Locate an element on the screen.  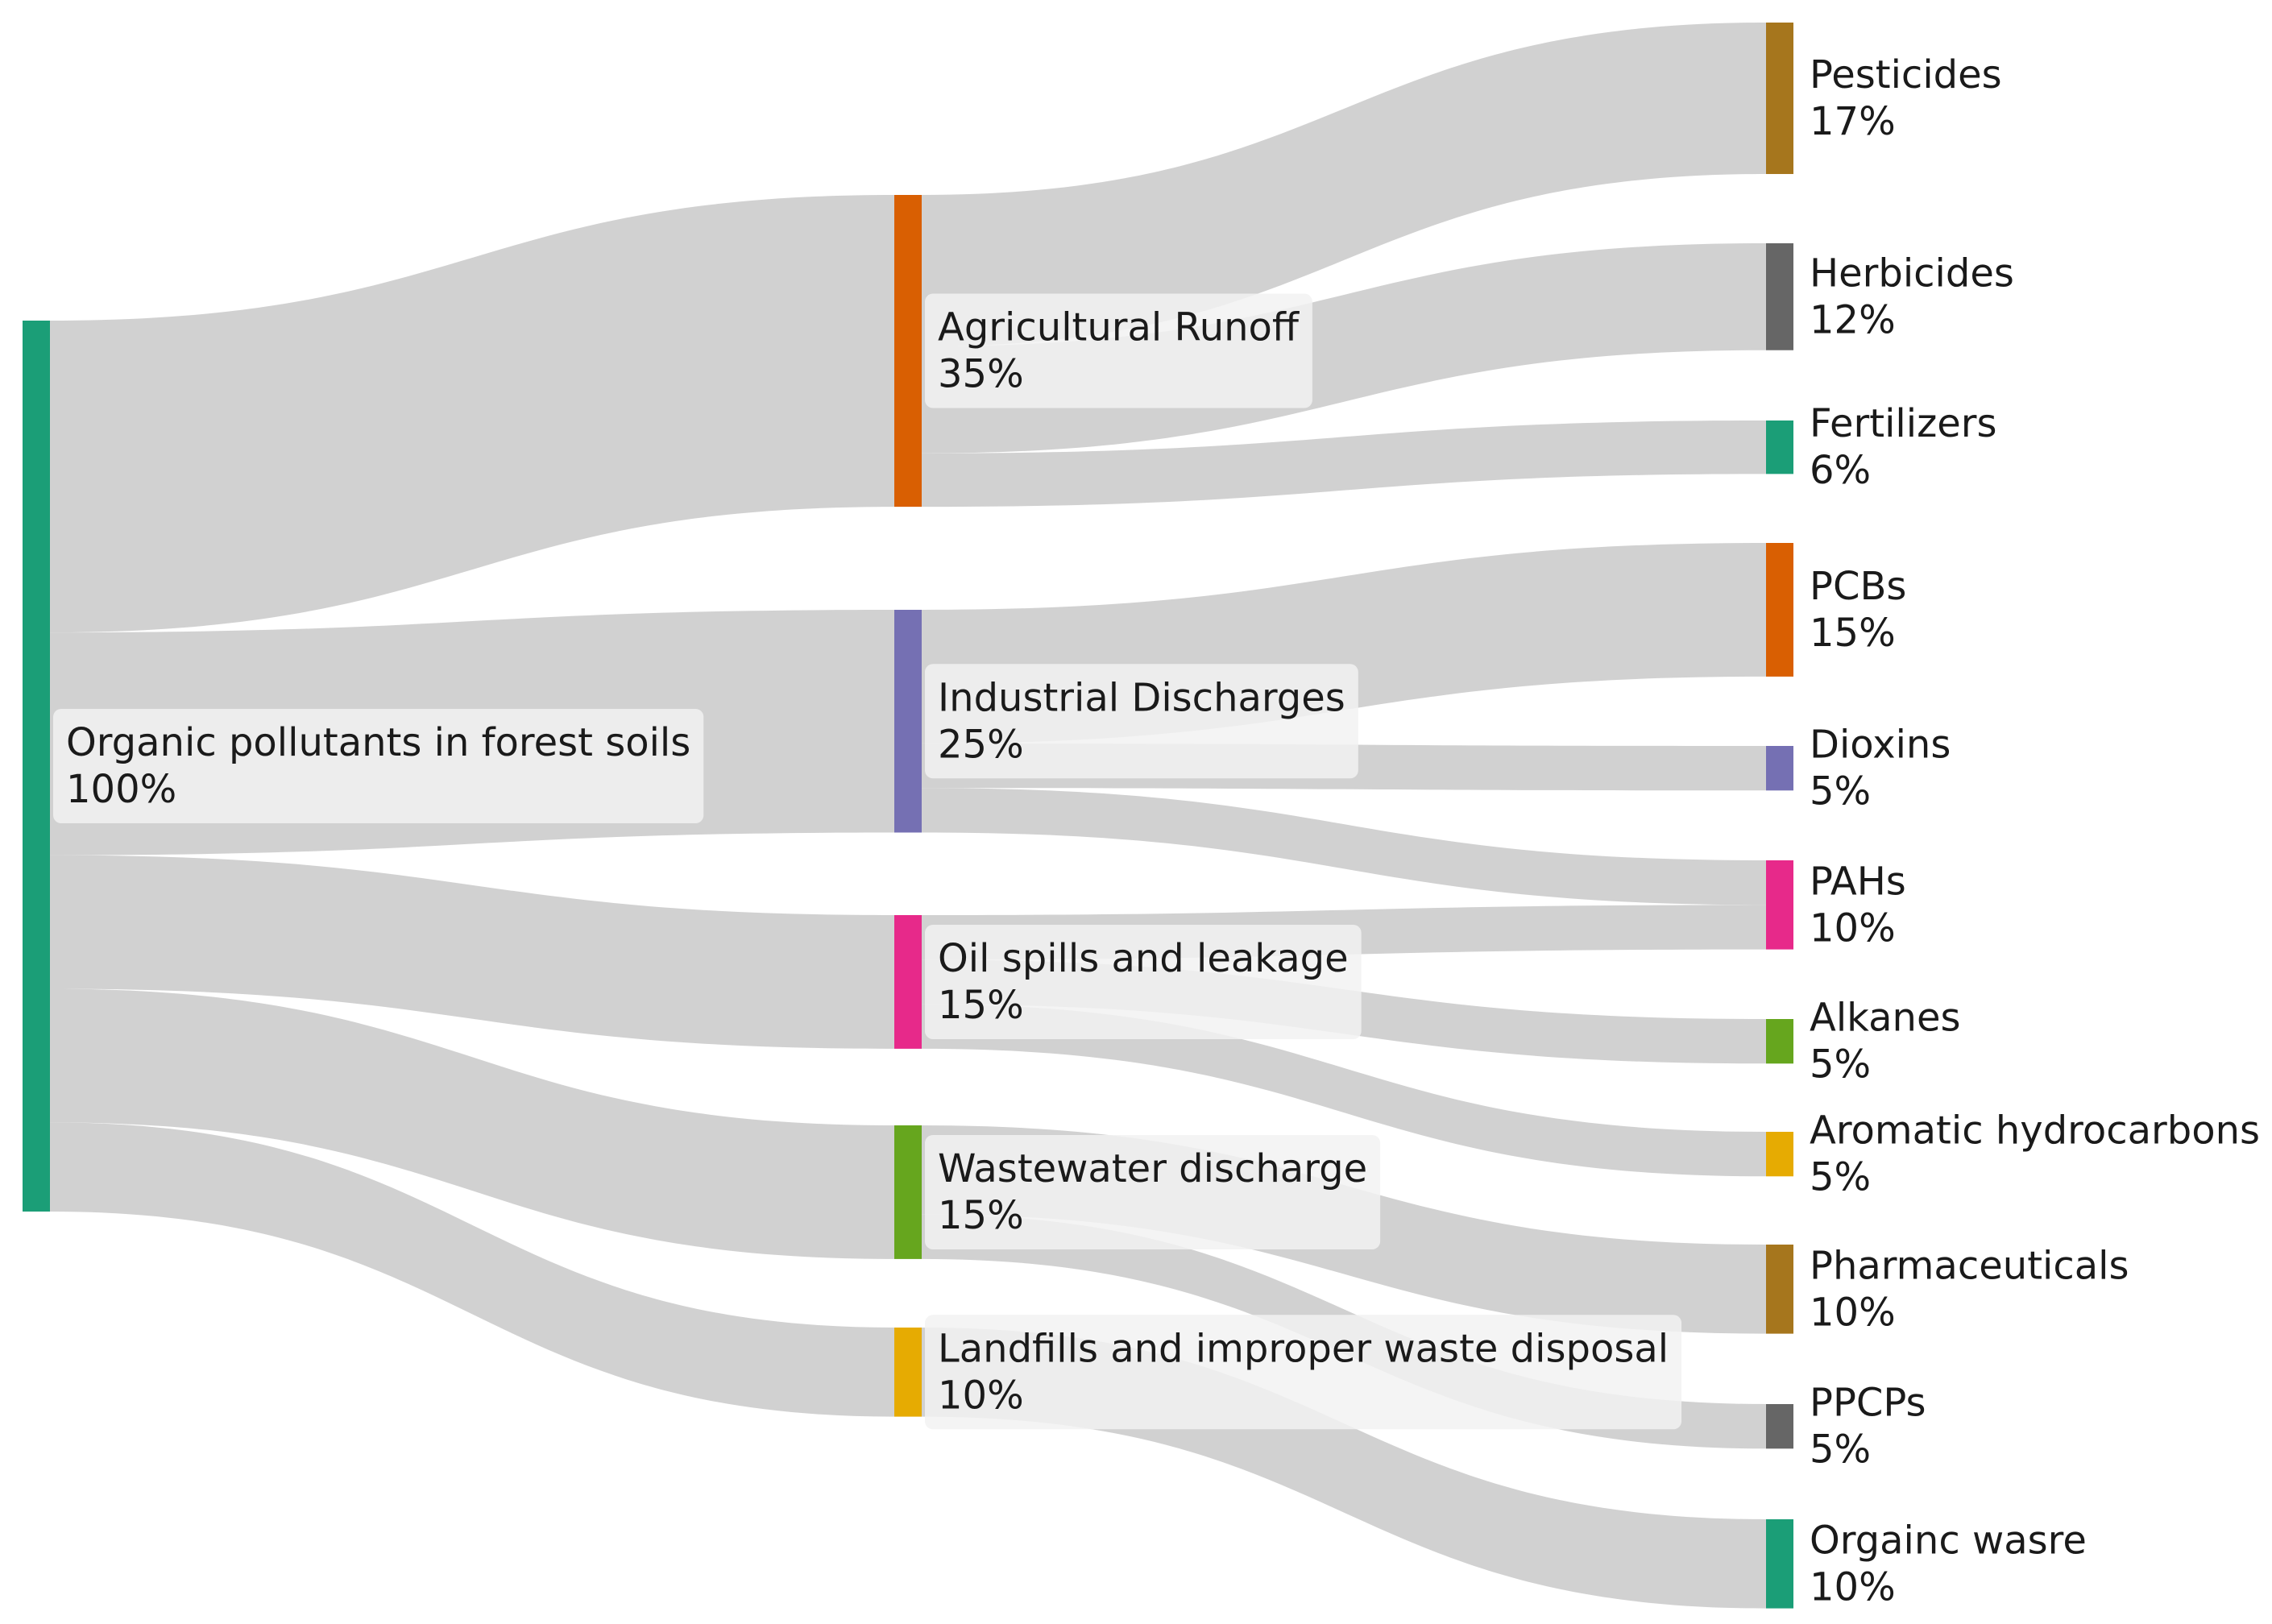
link-root-land is located at coordinates (472, 1269).